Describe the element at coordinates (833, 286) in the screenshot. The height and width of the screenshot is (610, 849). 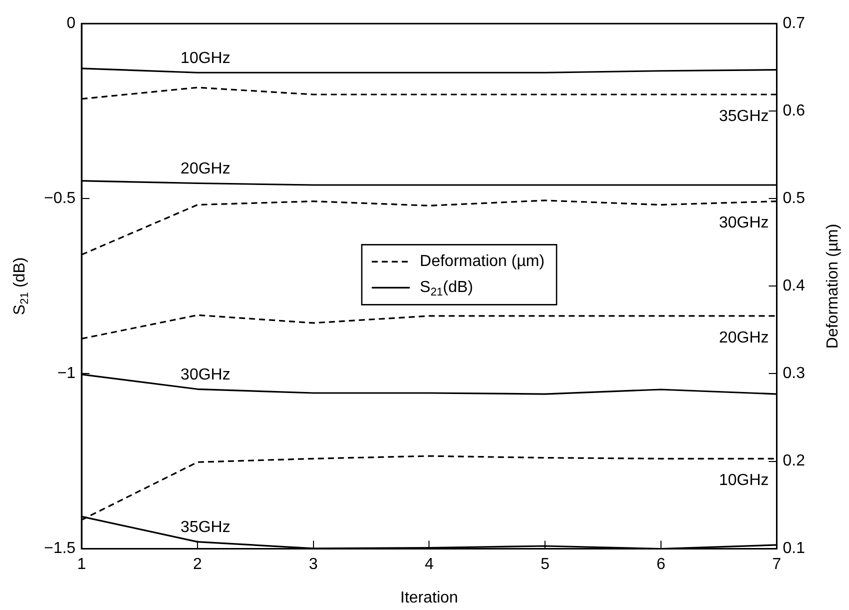
I see `y2-axis-title: Deformation (µm)` at that location.